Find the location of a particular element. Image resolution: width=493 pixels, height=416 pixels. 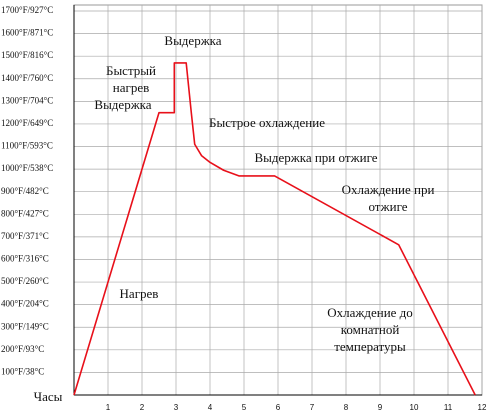

y-tick-label: 1200°F/649°C is located at coordinates (27, 123).